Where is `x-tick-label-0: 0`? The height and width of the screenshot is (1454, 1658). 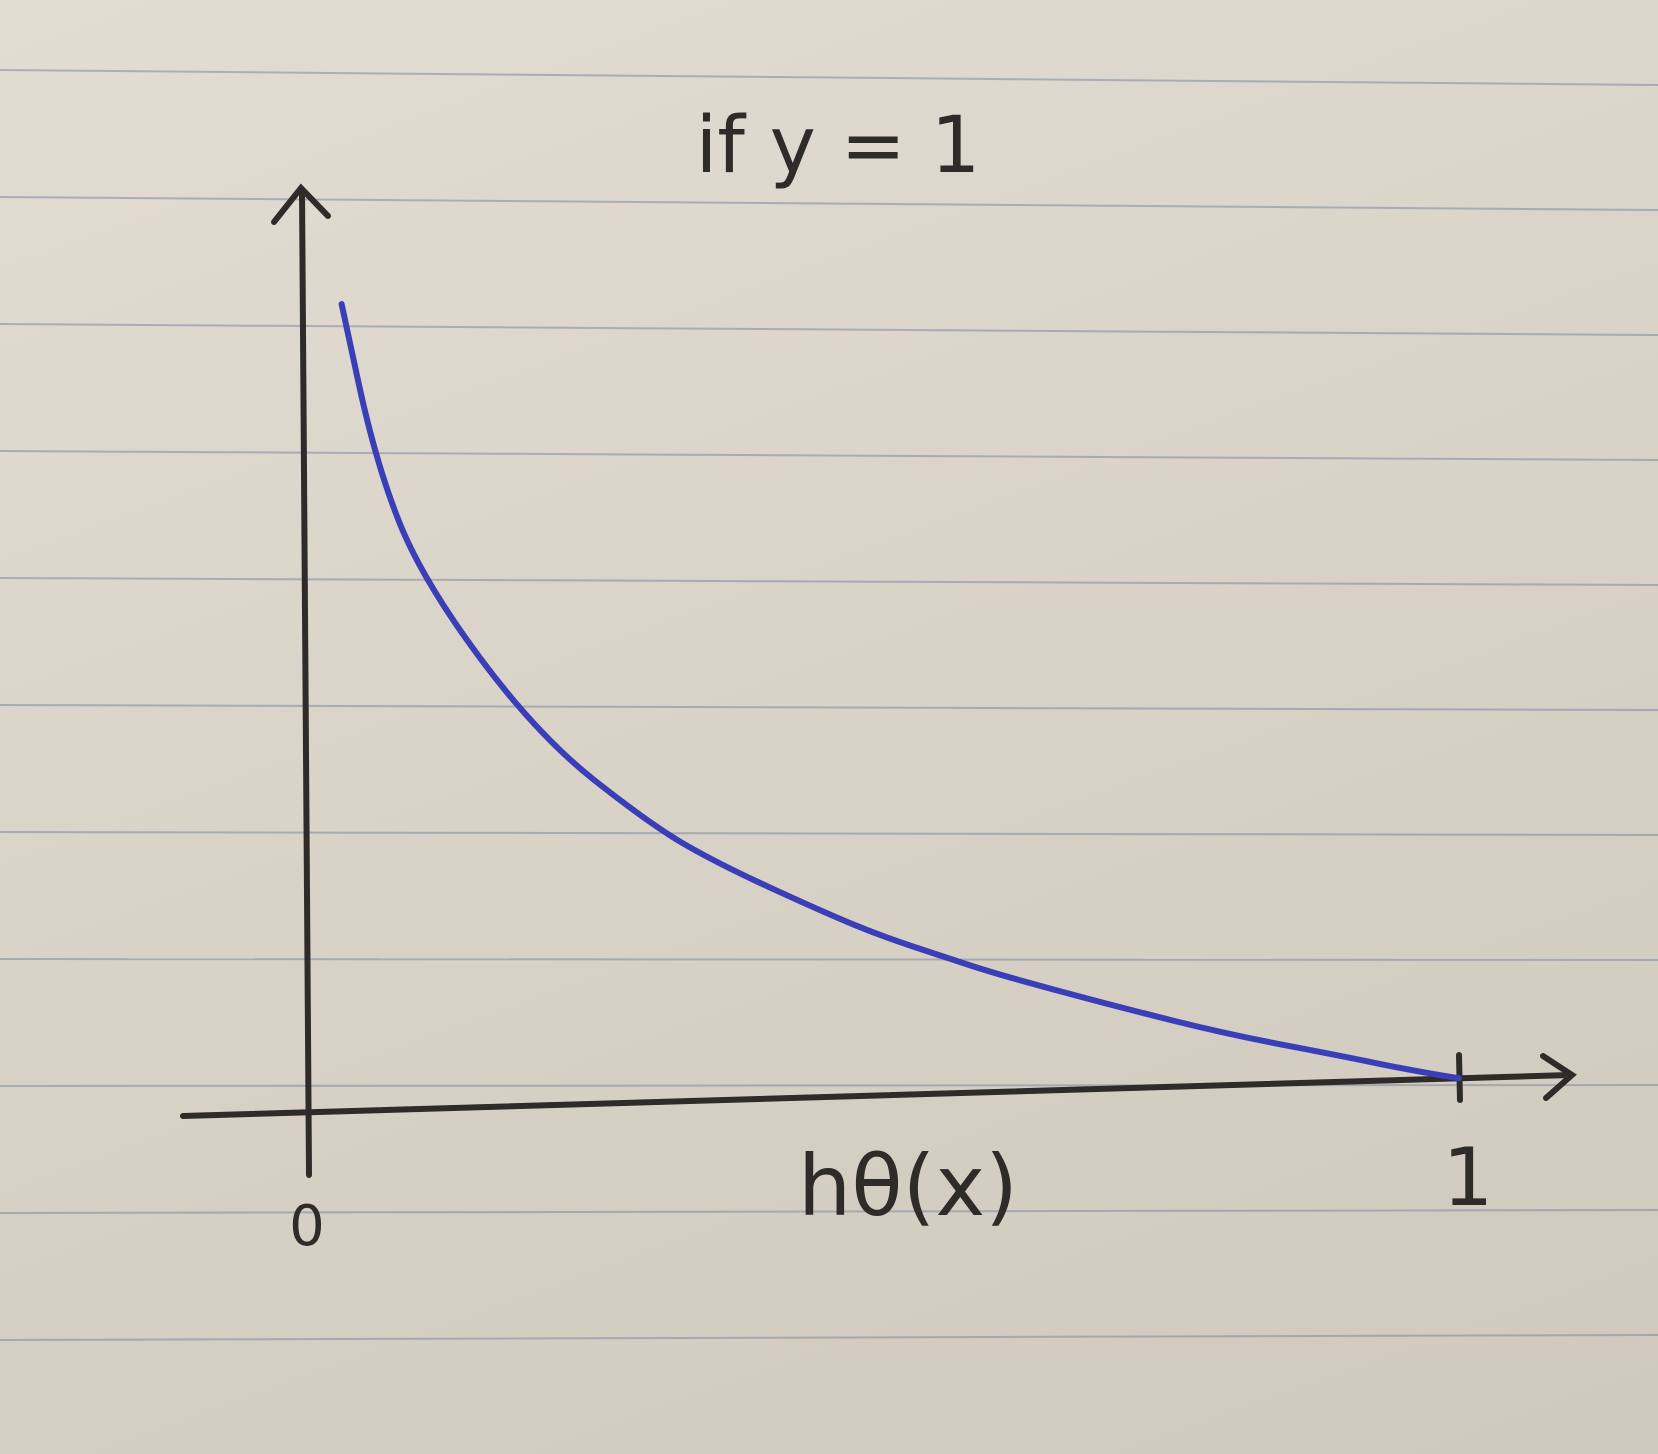
x-tick-label-0: 0 is located at coordinates (307, 1226).